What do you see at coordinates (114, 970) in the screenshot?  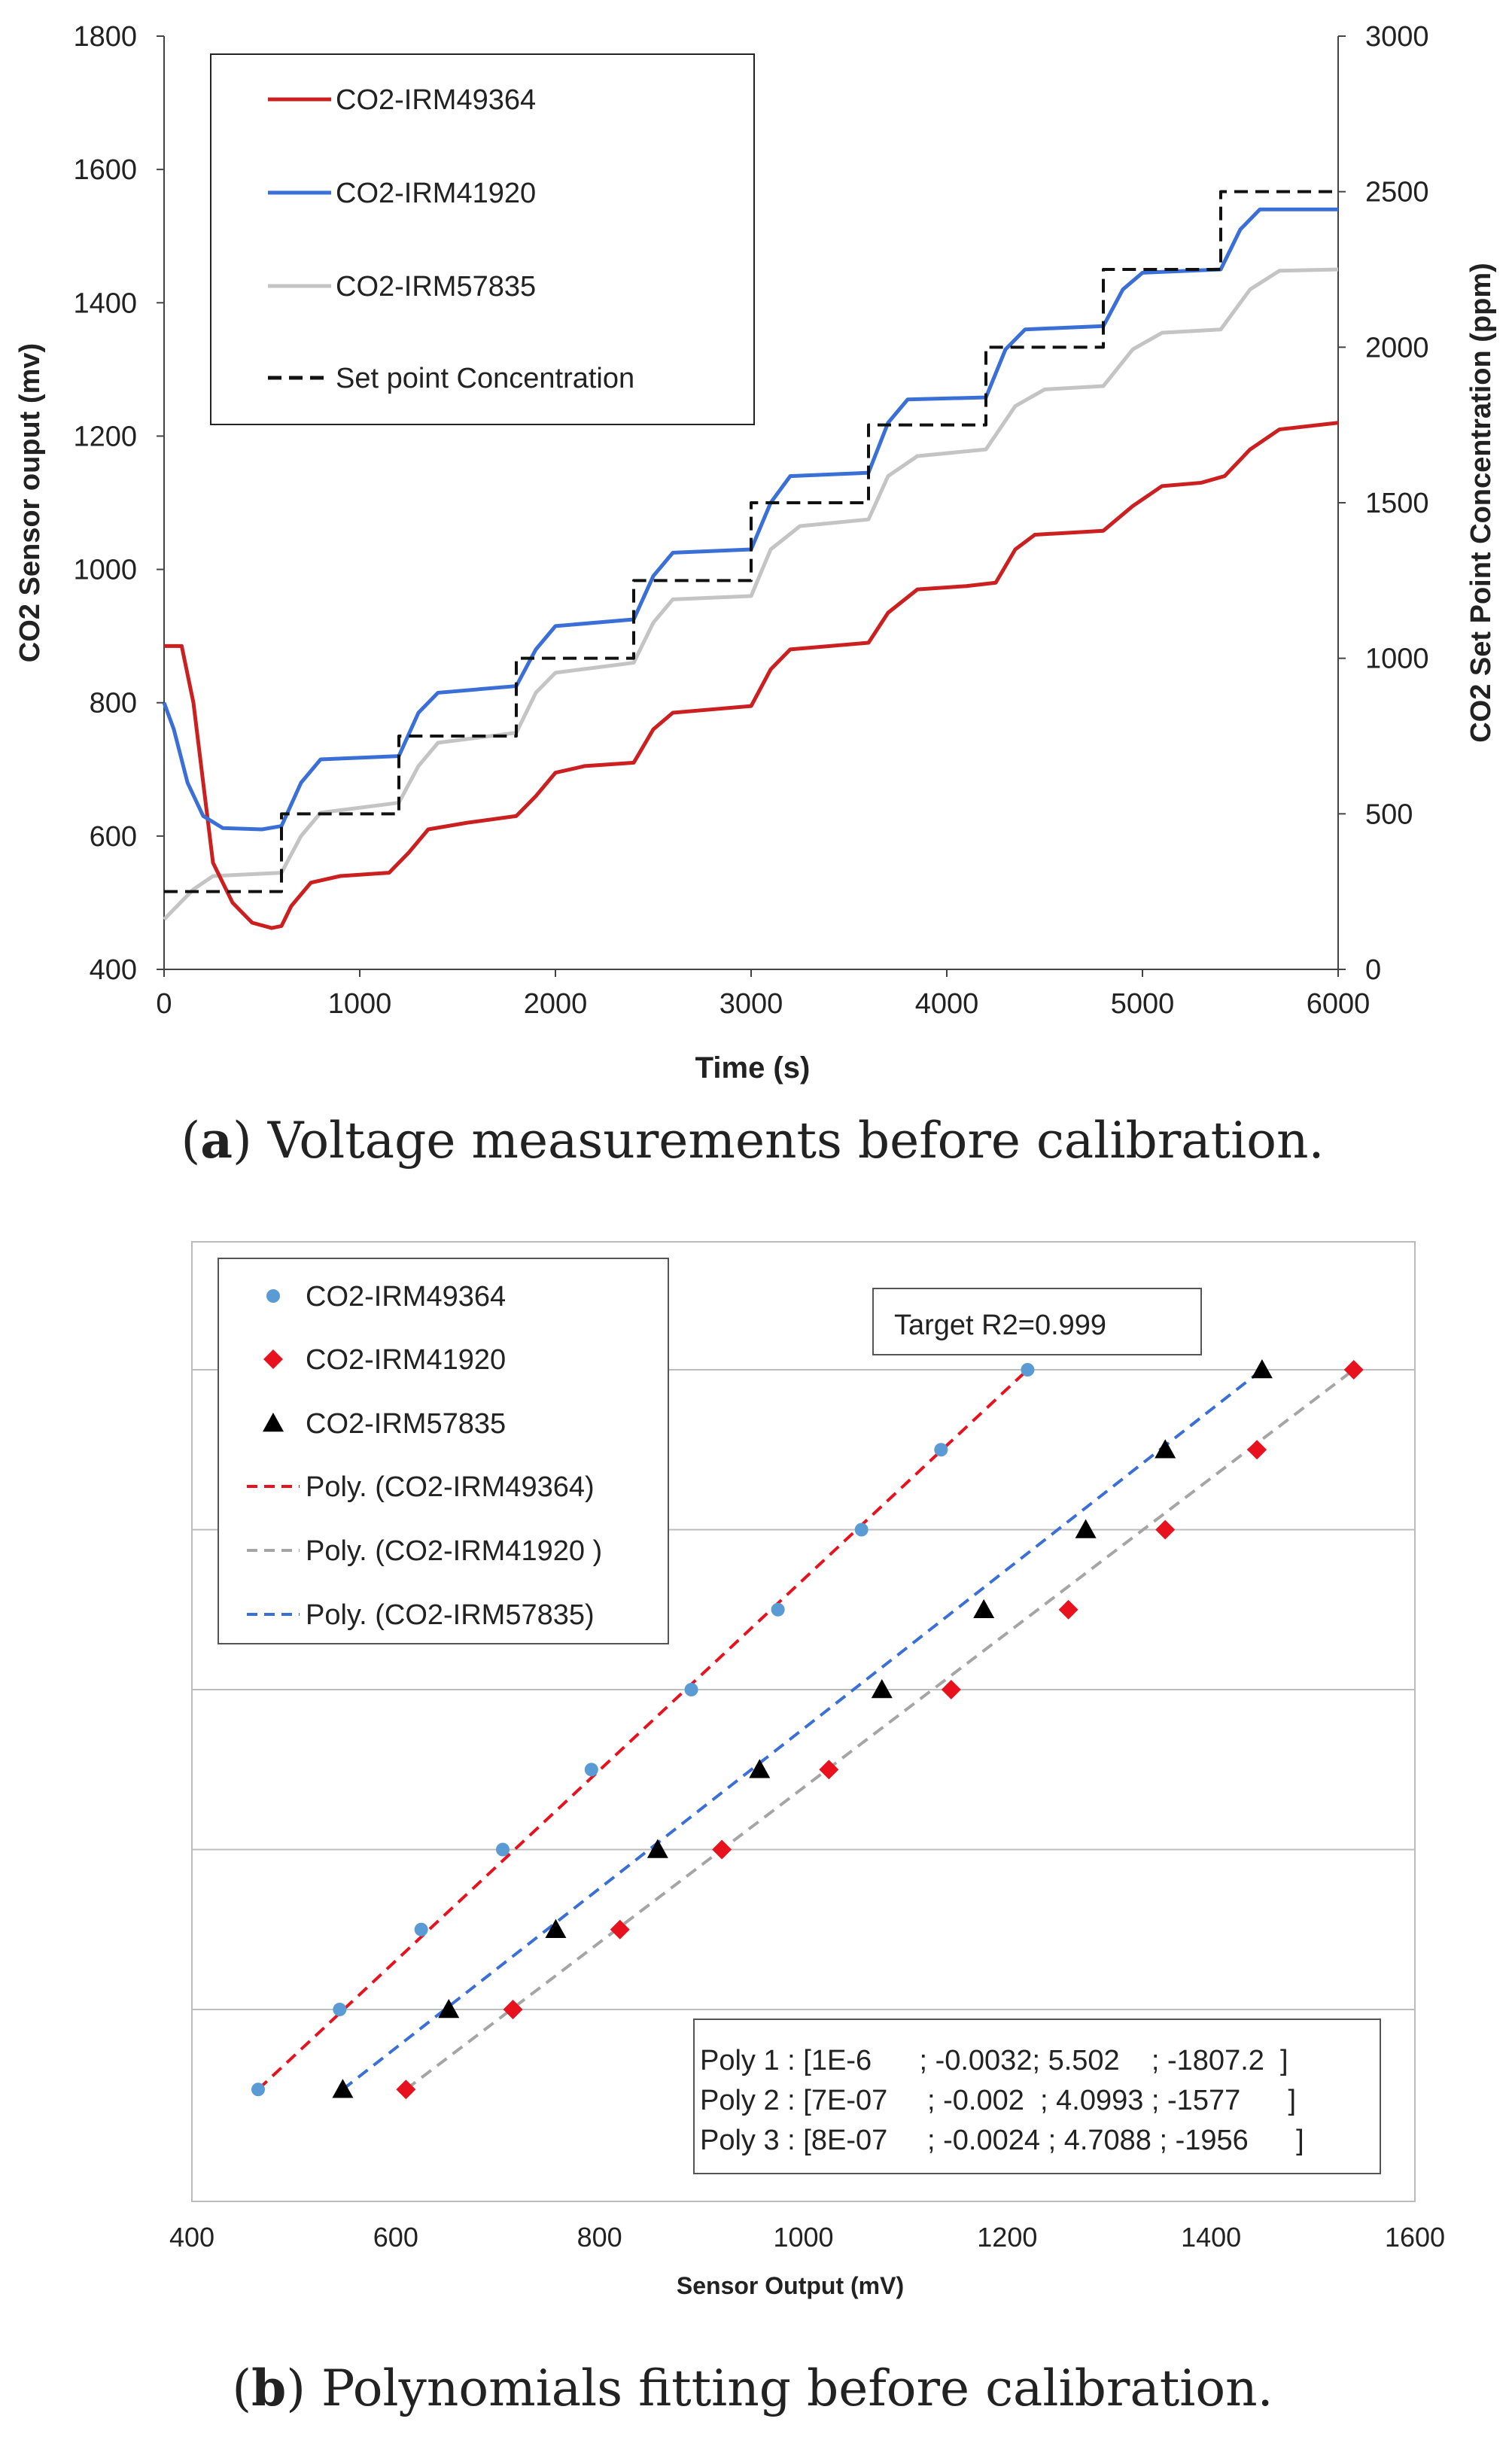 I see `y-tick-label-a: 400` at bounding box center [114, 970].